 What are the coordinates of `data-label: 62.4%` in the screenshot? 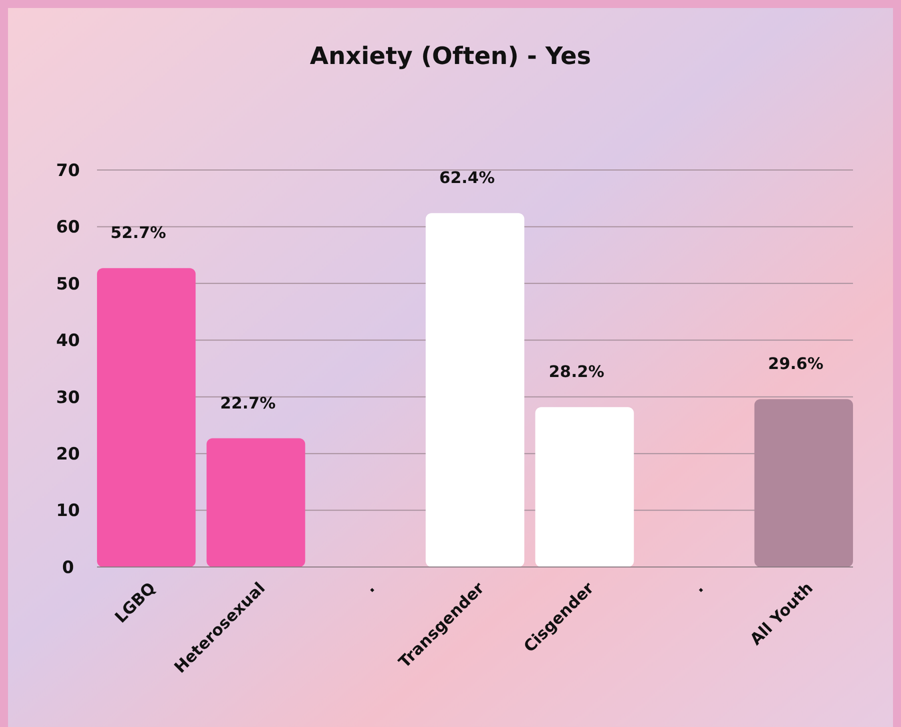 It's located at (467, 178).